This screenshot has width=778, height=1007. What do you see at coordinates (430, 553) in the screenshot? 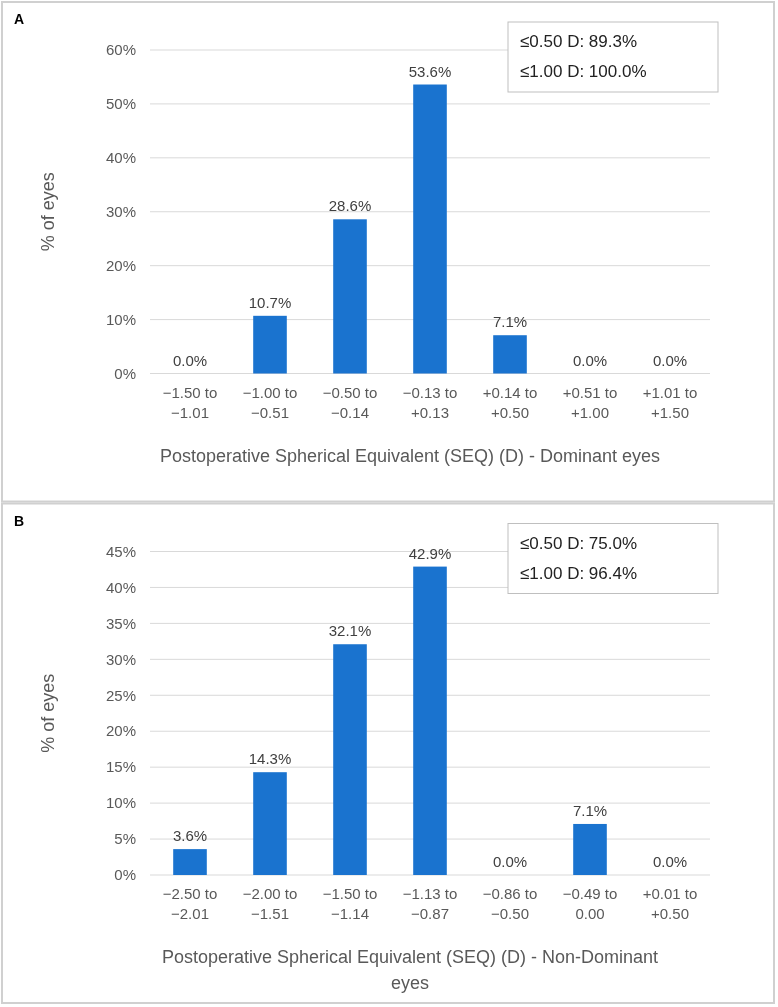
I see `data-label: 42.9%` at bounding box center [430, 553].